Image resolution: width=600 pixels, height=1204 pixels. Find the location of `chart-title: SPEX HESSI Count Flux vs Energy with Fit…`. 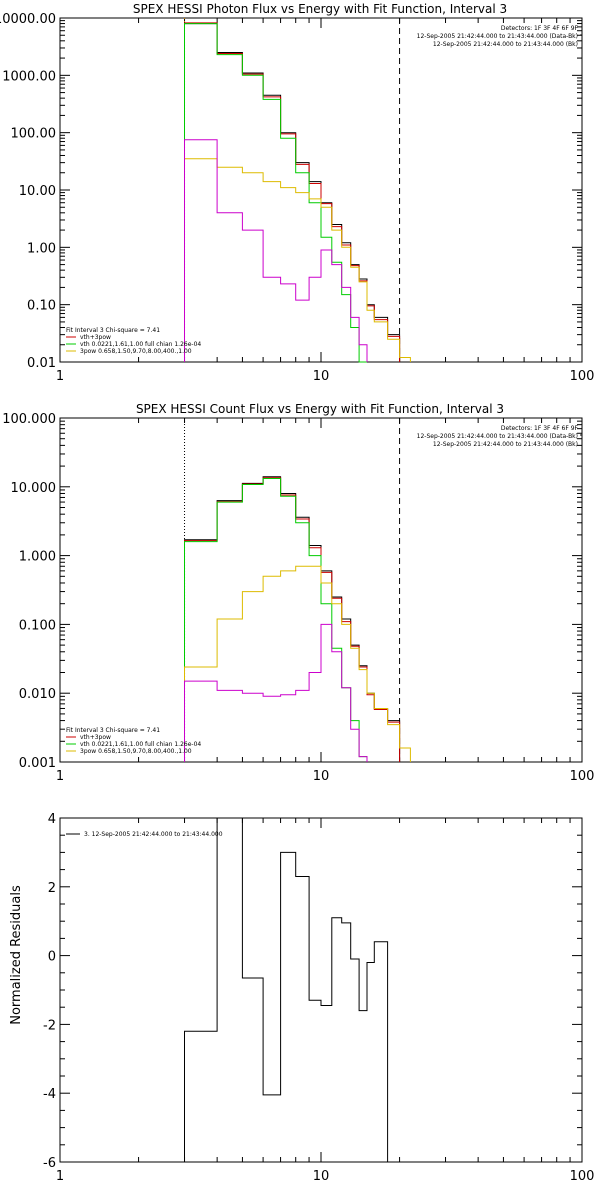

chart-title: SPEX HESSI Count Flux vs Energy with Fit… is located at coordinates (320, 409).